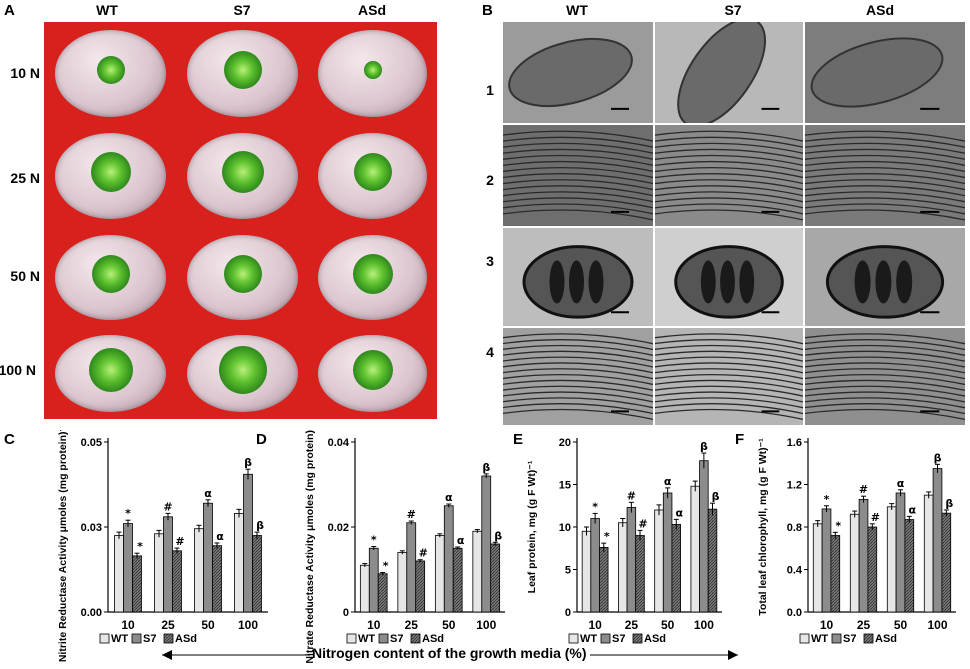  Describe the element at coordinates (794, 486) in the screenshot. I see `y-tick-label: 1.2` at that location.